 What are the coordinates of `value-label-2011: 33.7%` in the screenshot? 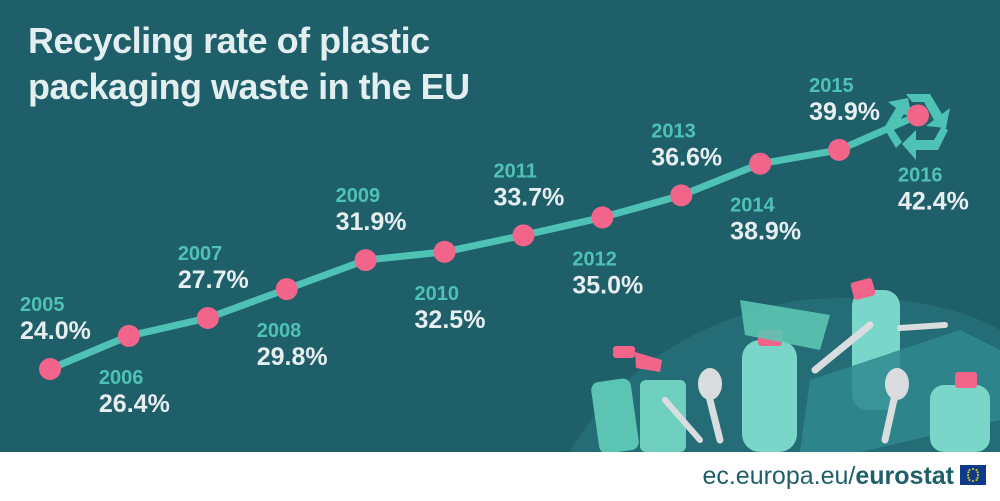 It's located at (528, 197).